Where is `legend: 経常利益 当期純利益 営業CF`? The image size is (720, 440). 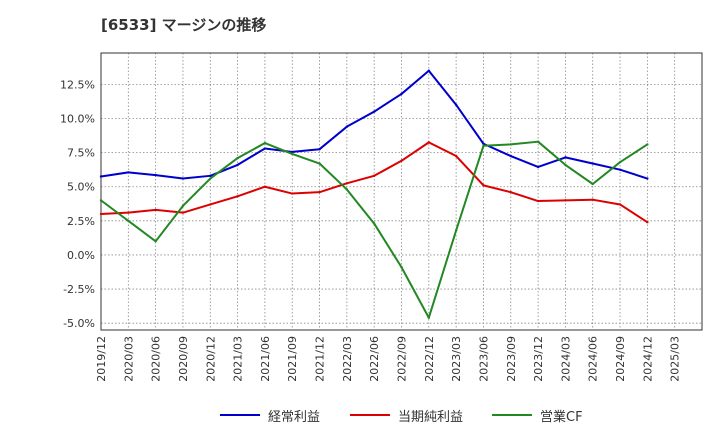 legend: 経常利益 当期純利益 営業CF is located at coordinates (360, 415).